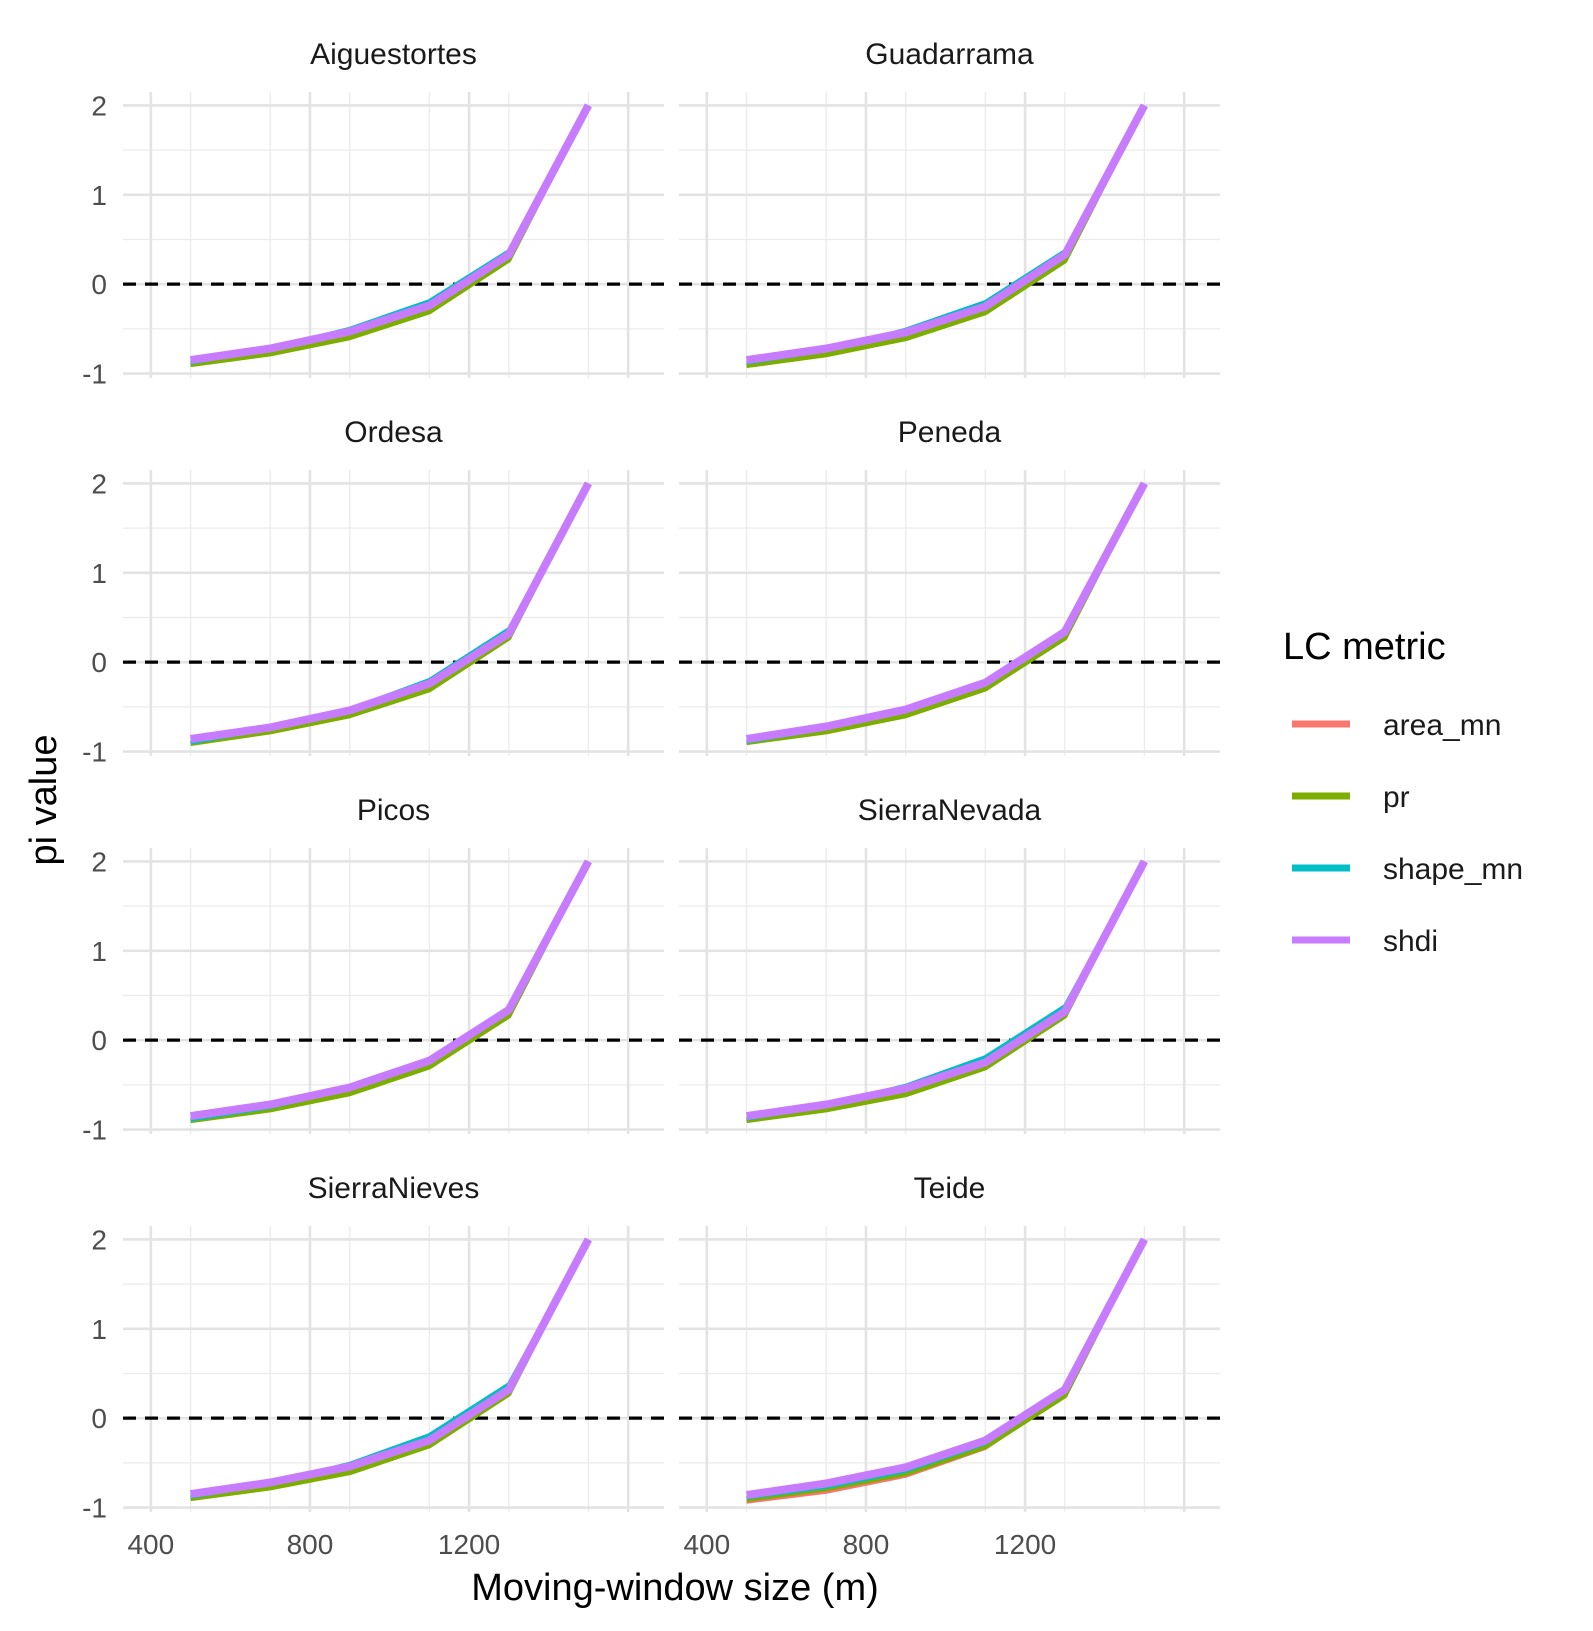 This screenshot has width=1593, height=1631. Describe the element at coordinates (1396, 797) in the screenshot. I see `legend-label: pr` at that location.